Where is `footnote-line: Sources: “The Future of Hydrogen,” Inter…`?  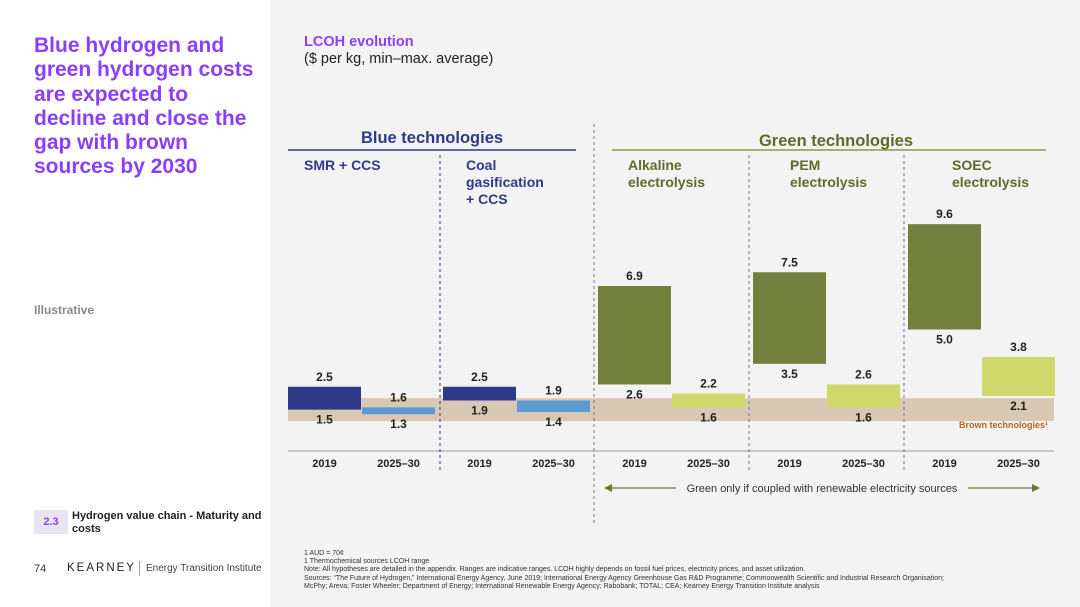
footnote-line: Sources: “The Future of Hydrogen,” Inter… is located at coordinates (624, 578).